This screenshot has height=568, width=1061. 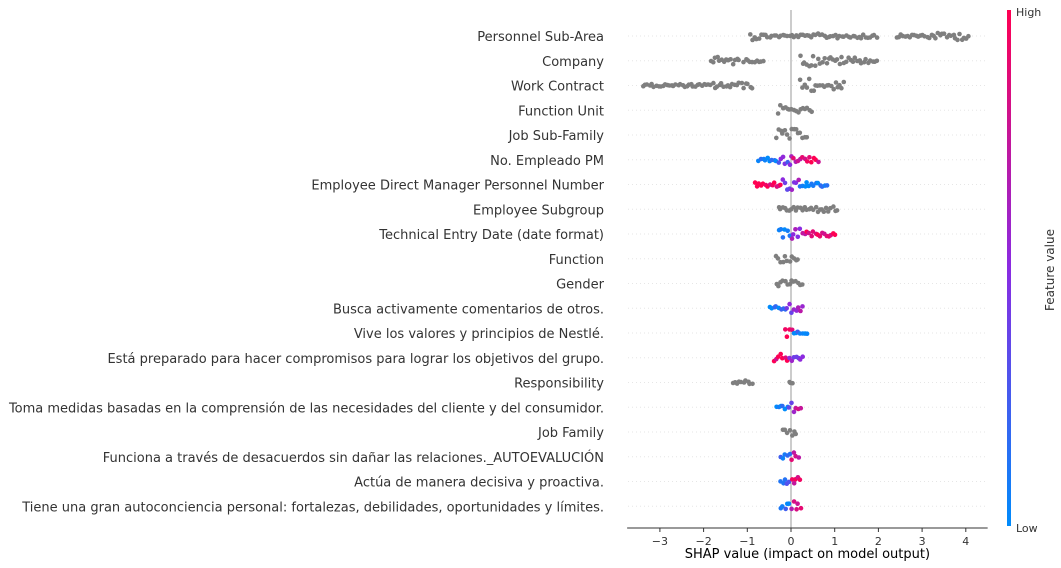 I want to click on feature-label: Company, so click(x=573, y=62).